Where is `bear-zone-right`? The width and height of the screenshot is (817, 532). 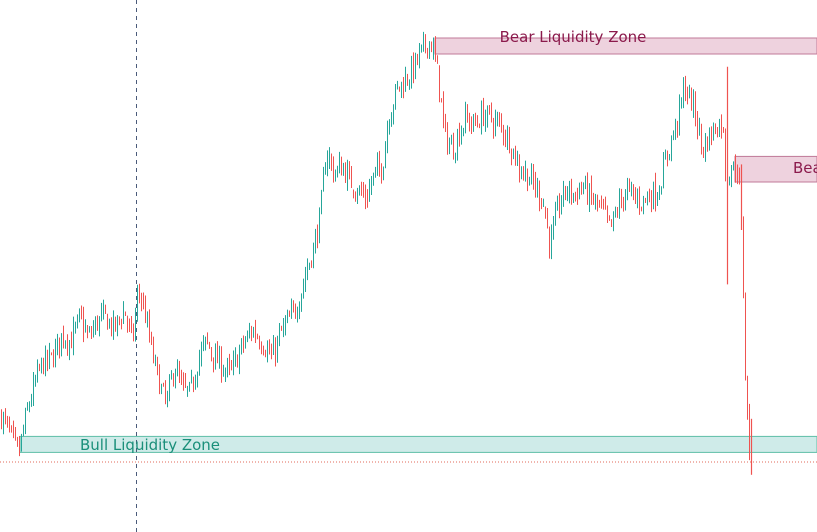
bear-zone-right is located at coordinates (775, 169).